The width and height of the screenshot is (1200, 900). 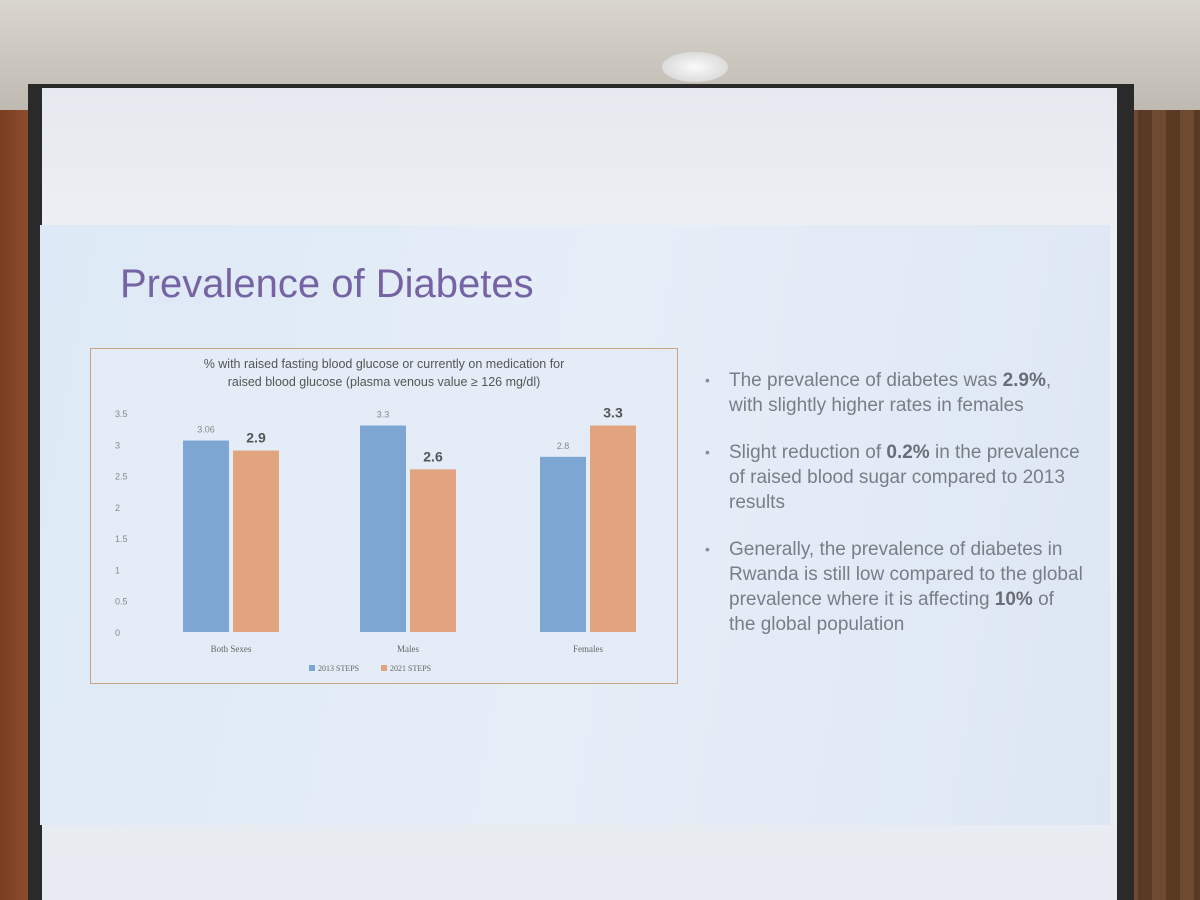 What do you see at coordinates (117, 633) in the screenshot?
I see `y-tick-label: 0` at bounding box center [117, 633].